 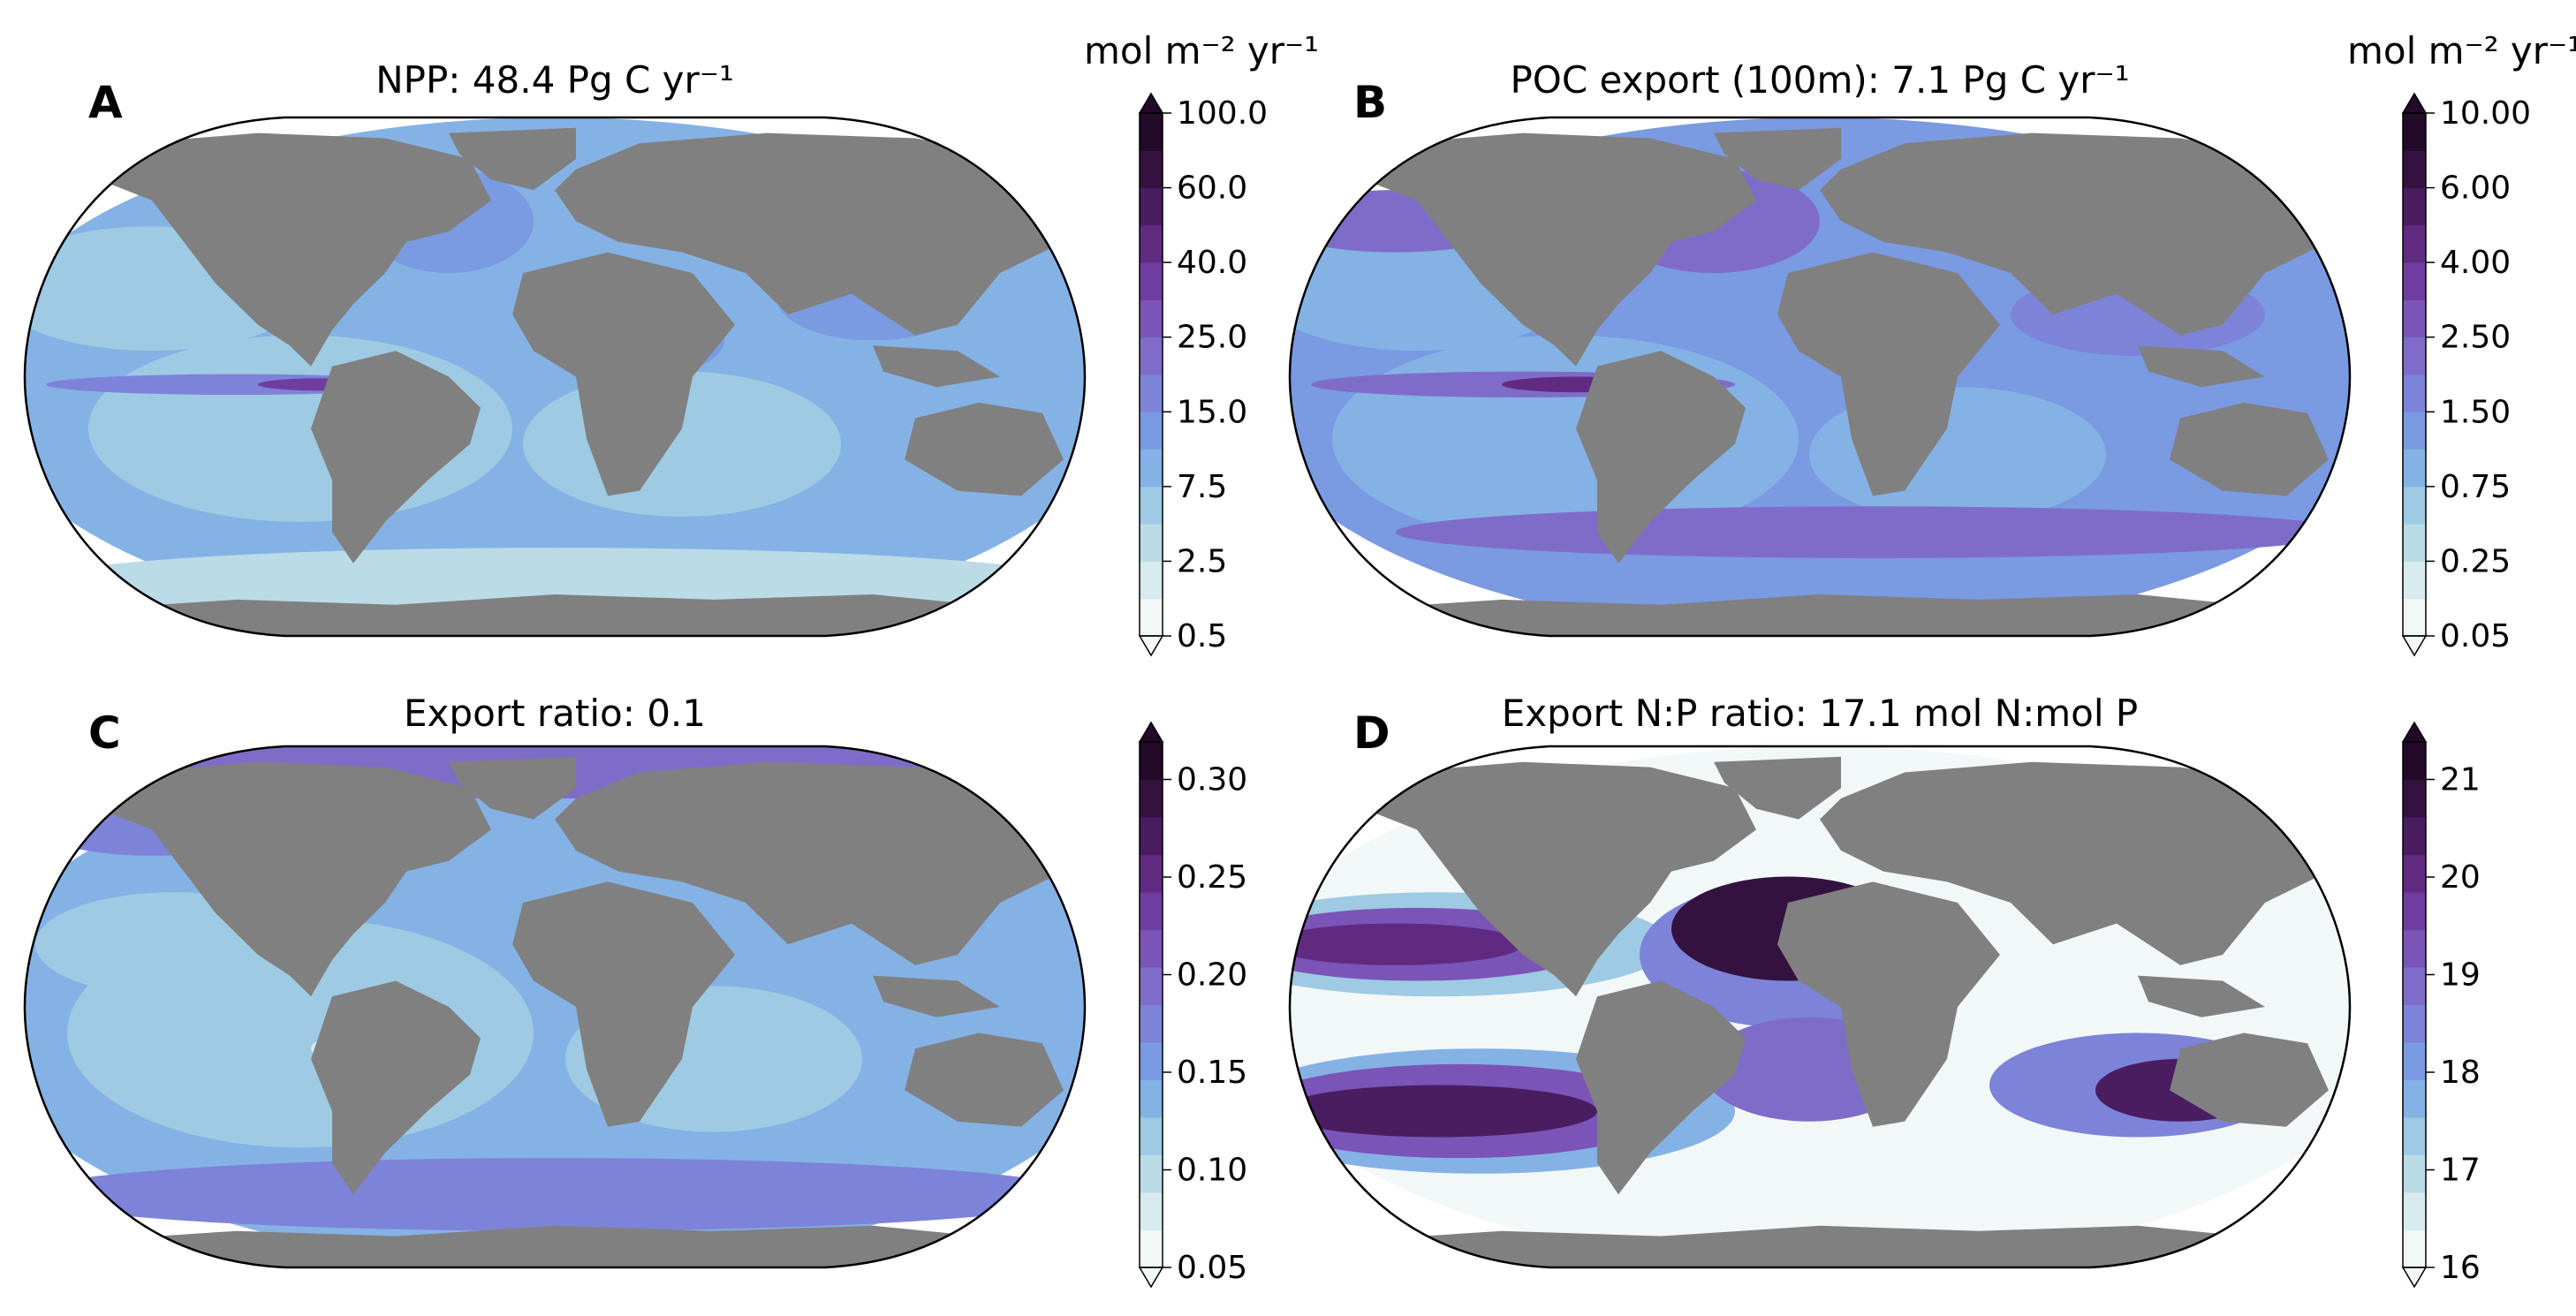 What do you see at coordinates (985, 1079) in the screenshot?
I see `land-australia-C` at bounding box center [985, 1079].